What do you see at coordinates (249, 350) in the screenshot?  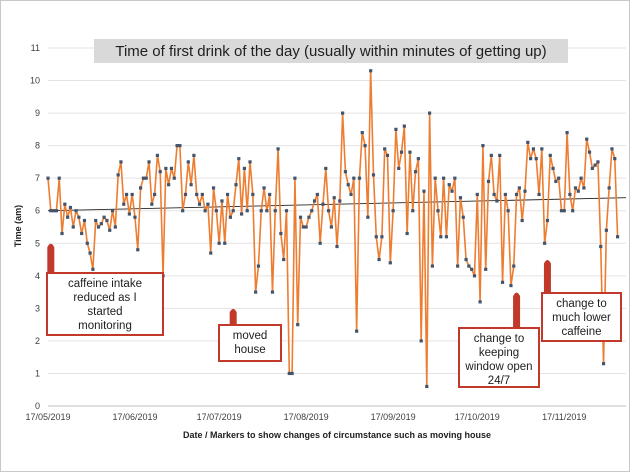 I see `annotation-text: house` at bounding box center [249, 350].